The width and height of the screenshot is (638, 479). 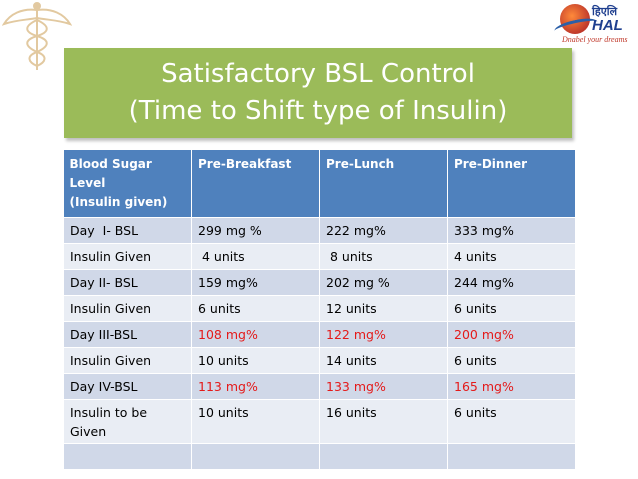 I want to click on row-label-cell, so click(x=127, y=456).